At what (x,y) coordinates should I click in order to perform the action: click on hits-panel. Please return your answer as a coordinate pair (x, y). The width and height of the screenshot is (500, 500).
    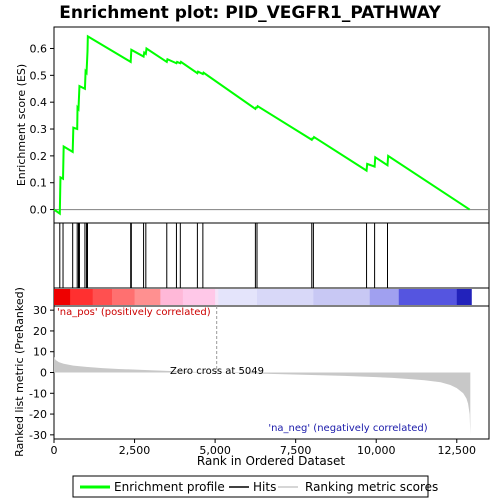
    Looking at the image, I should click on (271, 255).